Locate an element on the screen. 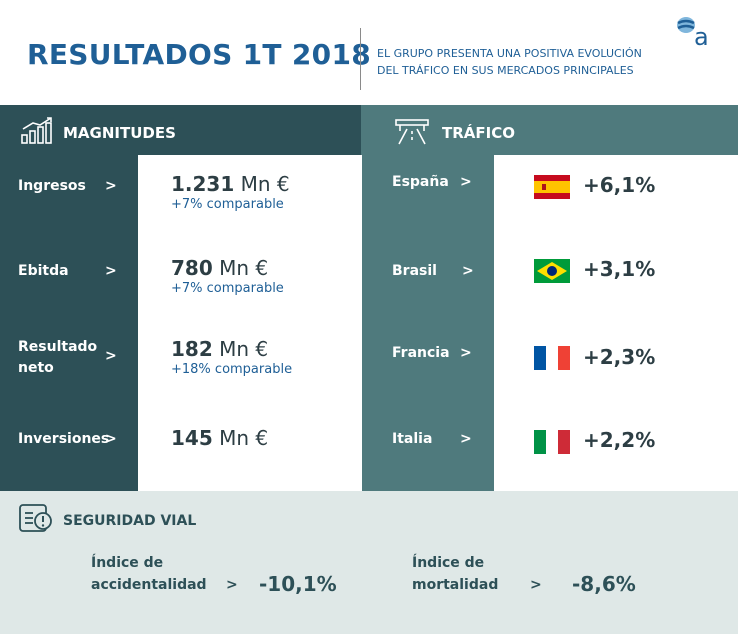 The image size is (738, 634). page-title: RESULTADOS 1T 2018 is located at coordinates (199, 54).